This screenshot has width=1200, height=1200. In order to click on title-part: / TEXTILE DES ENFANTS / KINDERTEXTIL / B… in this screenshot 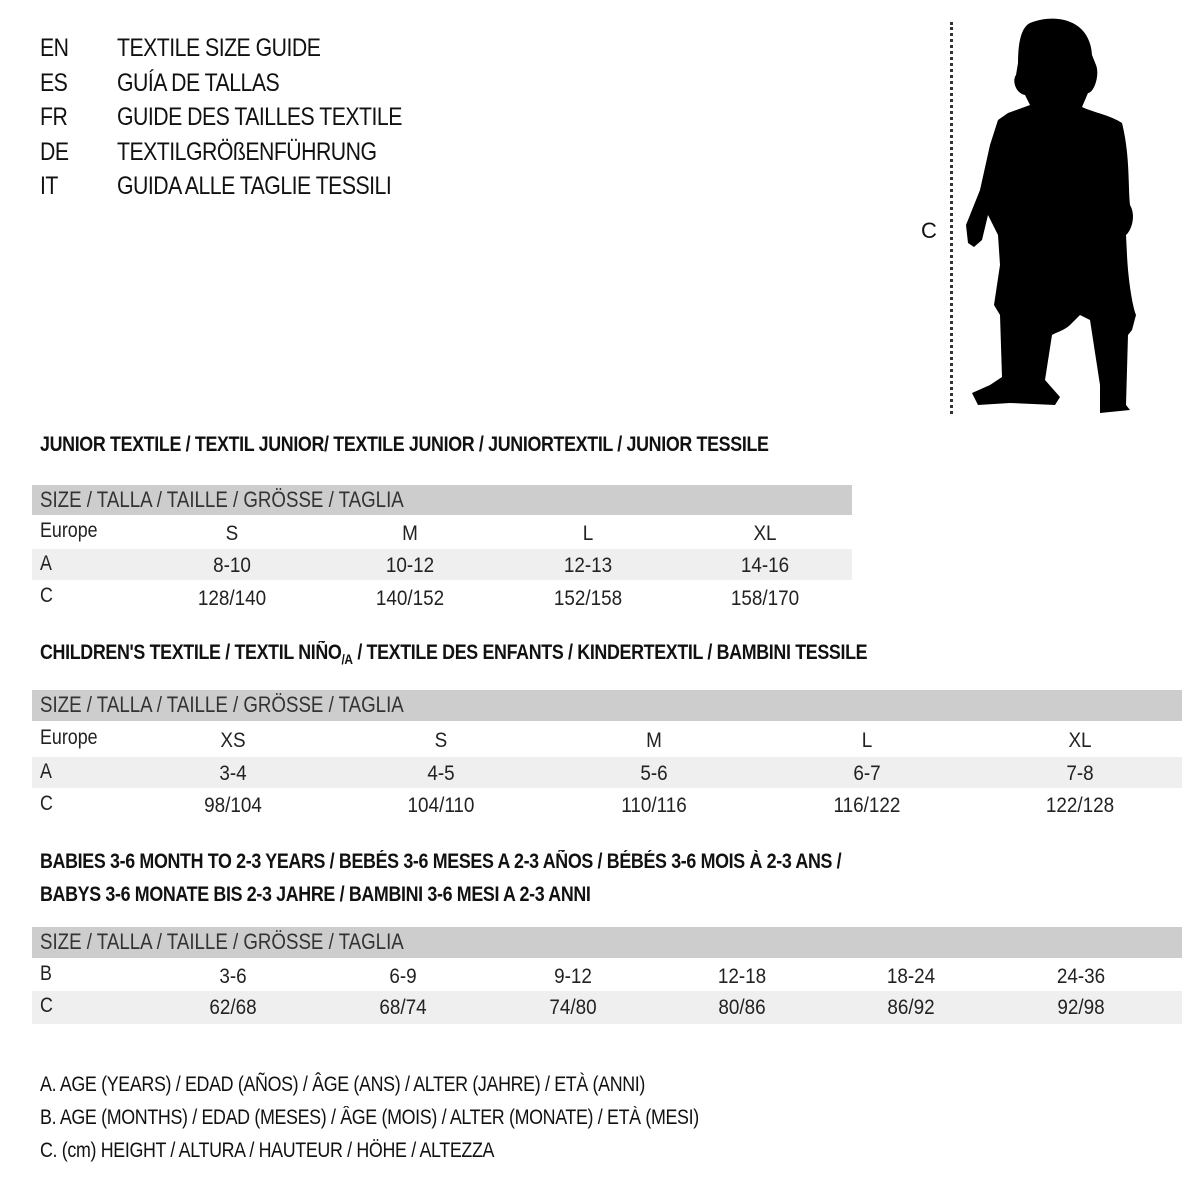, I will do `click(610, 652)`.